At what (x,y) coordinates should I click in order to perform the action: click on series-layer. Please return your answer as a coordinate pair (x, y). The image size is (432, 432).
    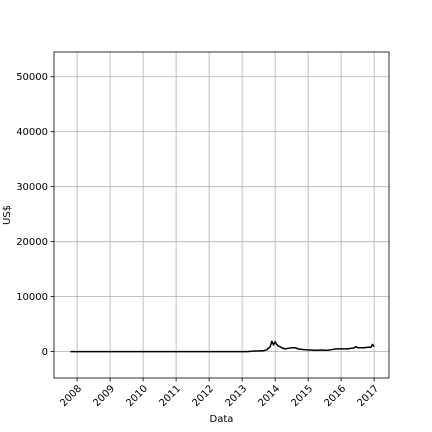
    Looking at the image, I should click on (222, 346).